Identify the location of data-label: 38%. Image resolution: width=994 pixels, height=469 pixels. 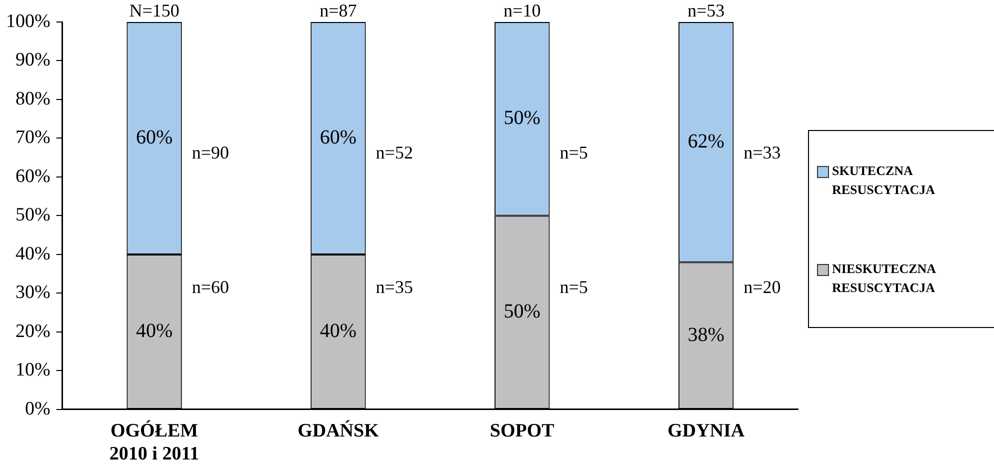
(706, 335).